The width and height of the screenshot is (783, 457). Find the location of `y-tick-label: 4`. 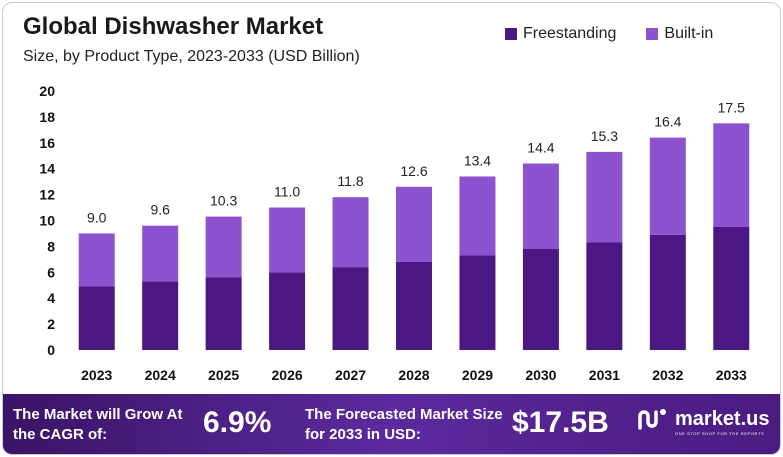

y-tick-label: 4 is located at coordinates (51, 298).